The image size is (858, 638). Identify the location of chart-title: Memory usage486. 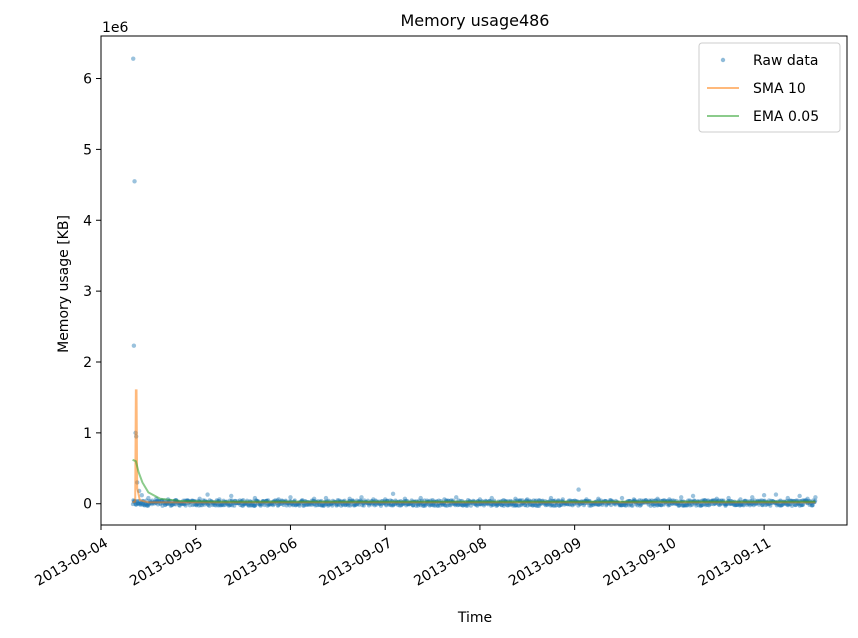
(475, 20).